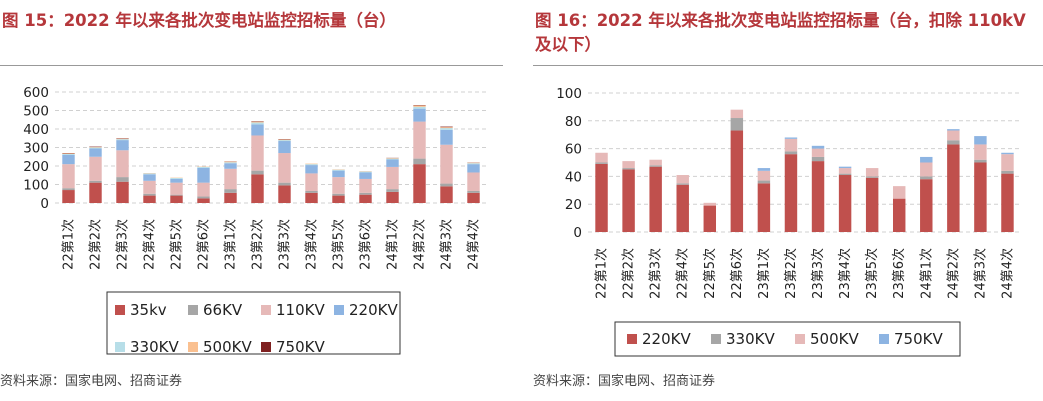 The height and width of the screenshot is (401, 1043). What do you see at coordinates (36, 167) in the screenshot?
I see `y-tick-label: 200` at bounding box center [36, 167].